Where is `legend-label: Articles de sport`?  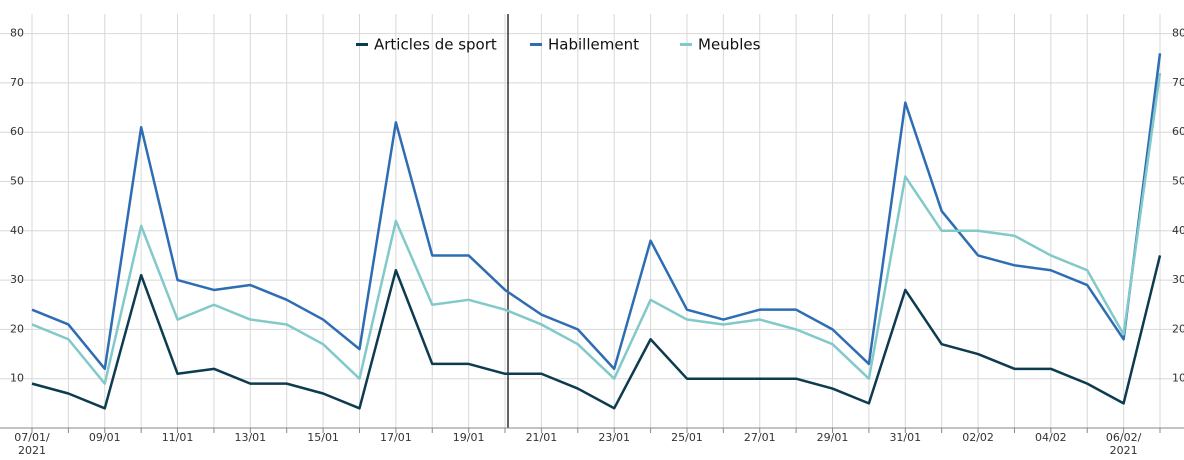
legend-label: Articles de sport is located at coordinates (435, 45).